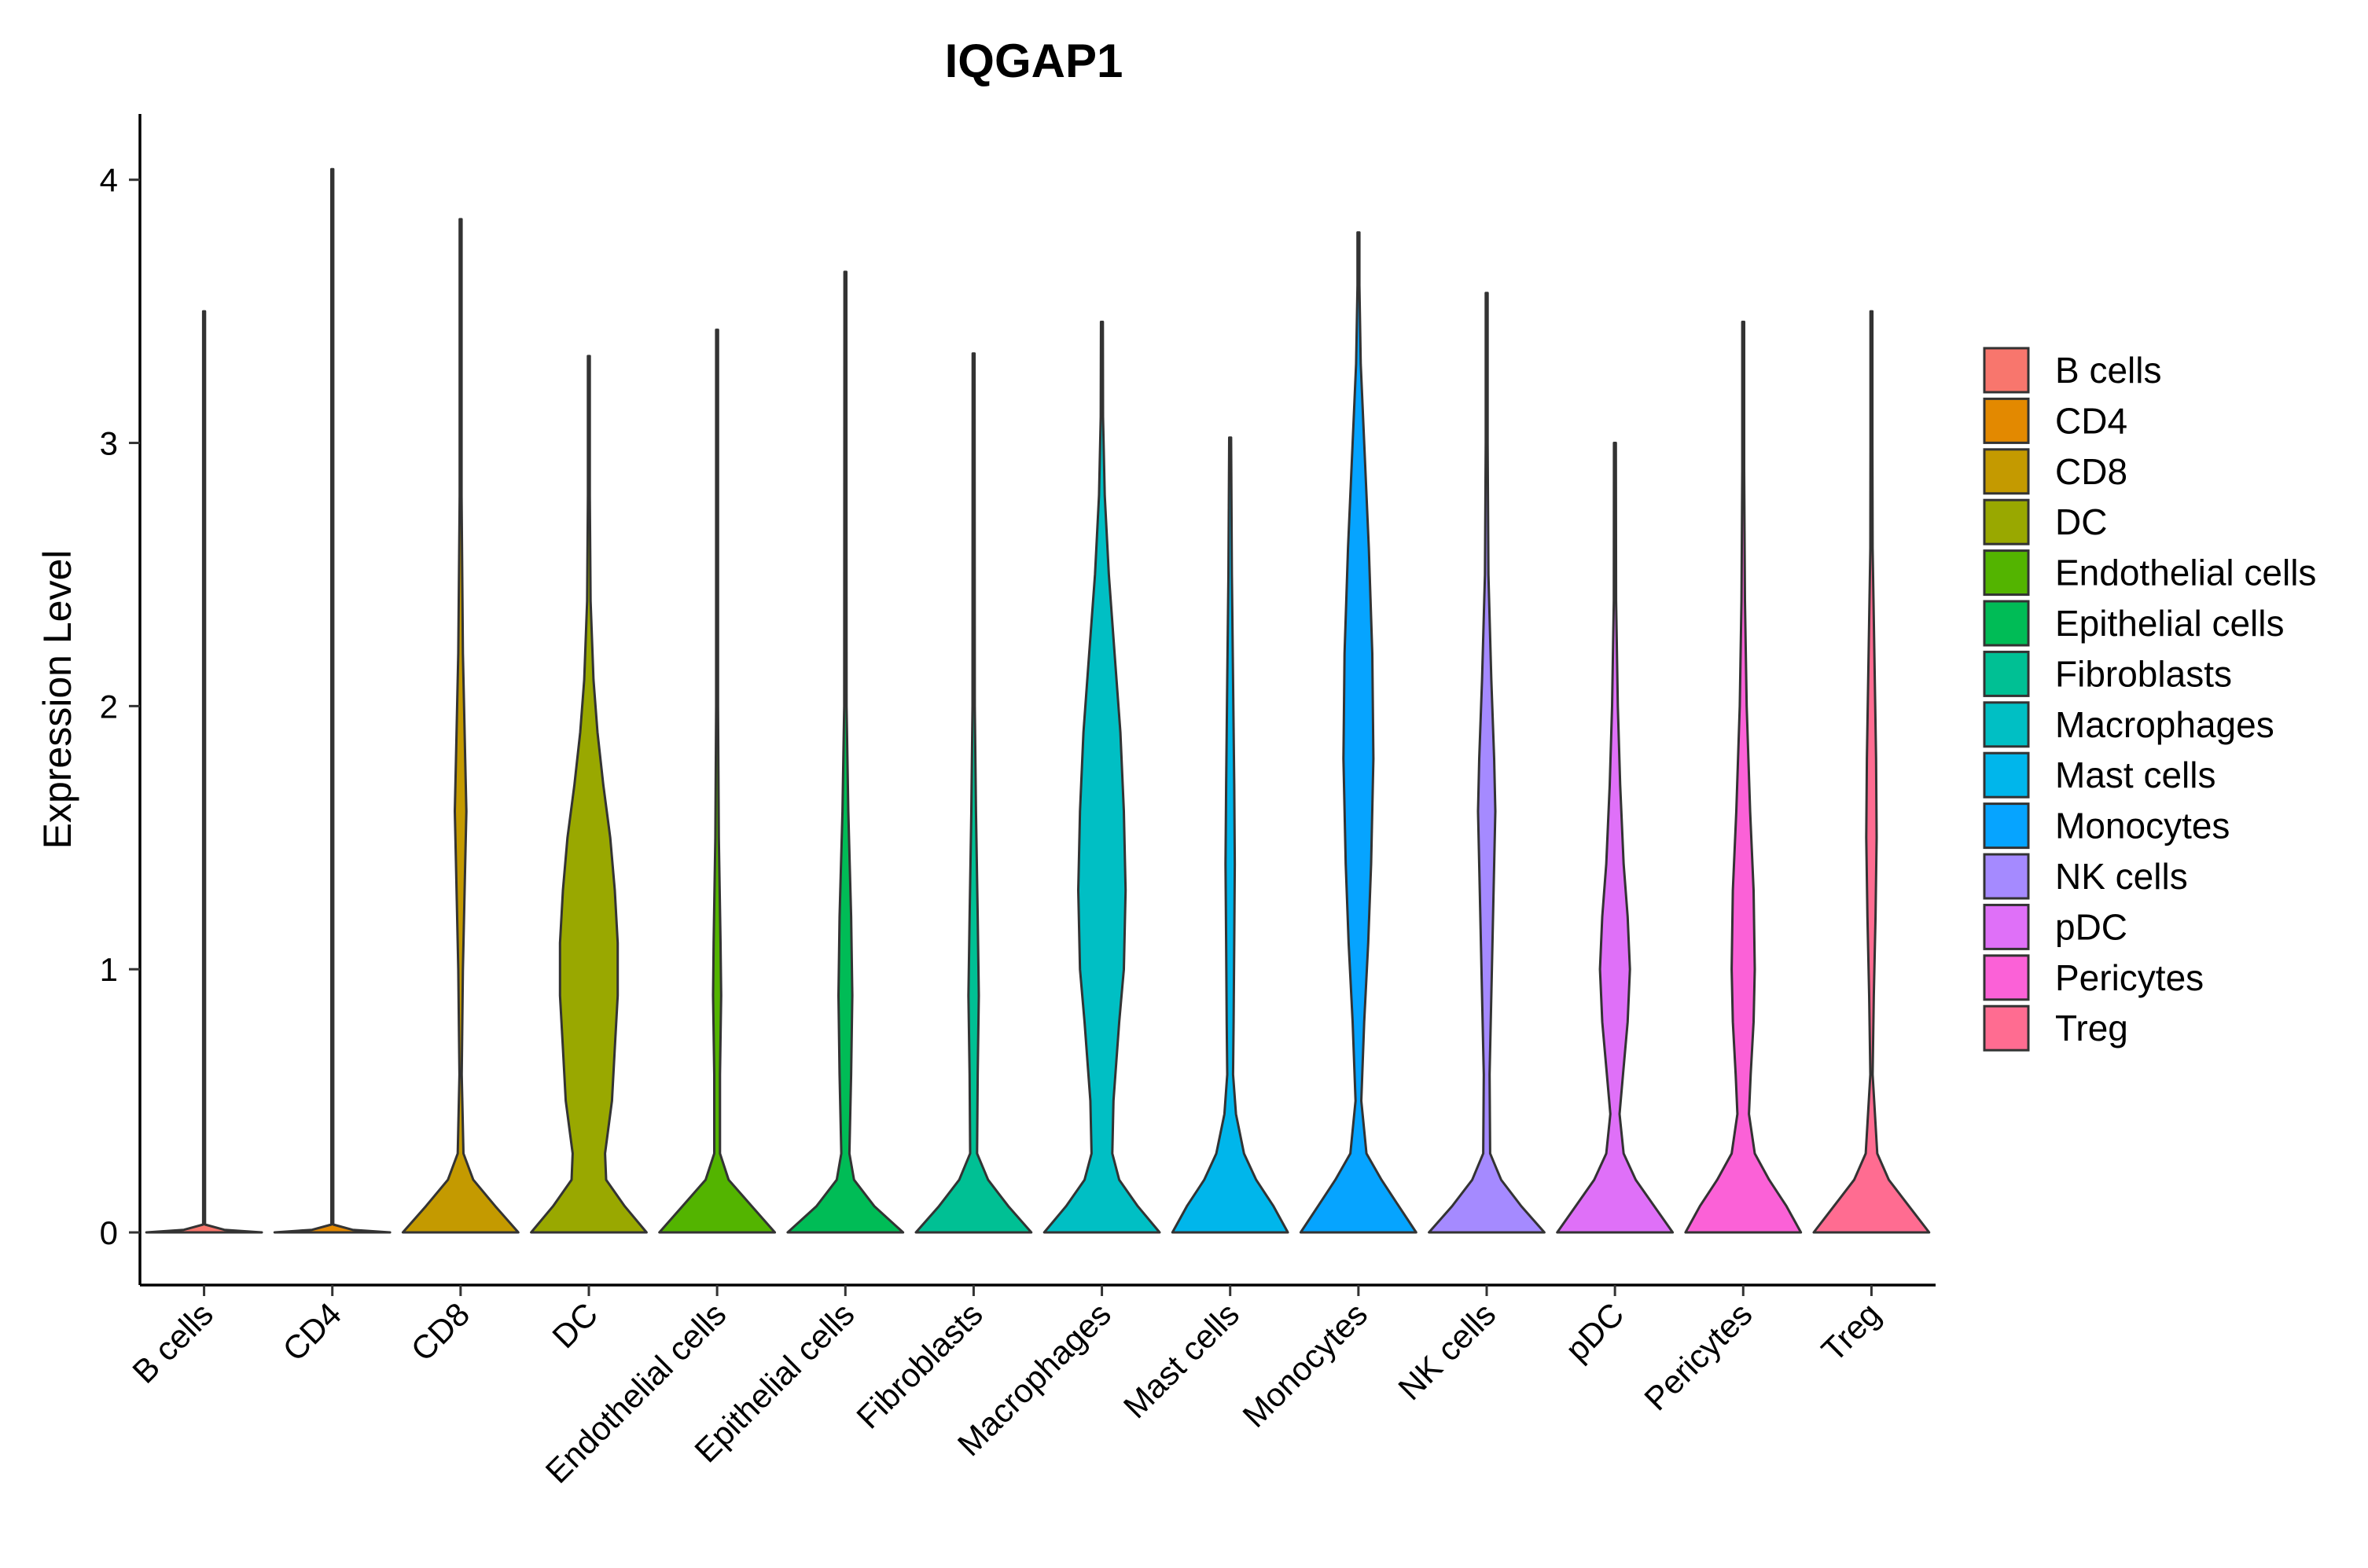  What do you see at coordinates (2164, 724) in the screenshot?
I see `legend-label: Macrophages` at bounding box center [2164, 724].